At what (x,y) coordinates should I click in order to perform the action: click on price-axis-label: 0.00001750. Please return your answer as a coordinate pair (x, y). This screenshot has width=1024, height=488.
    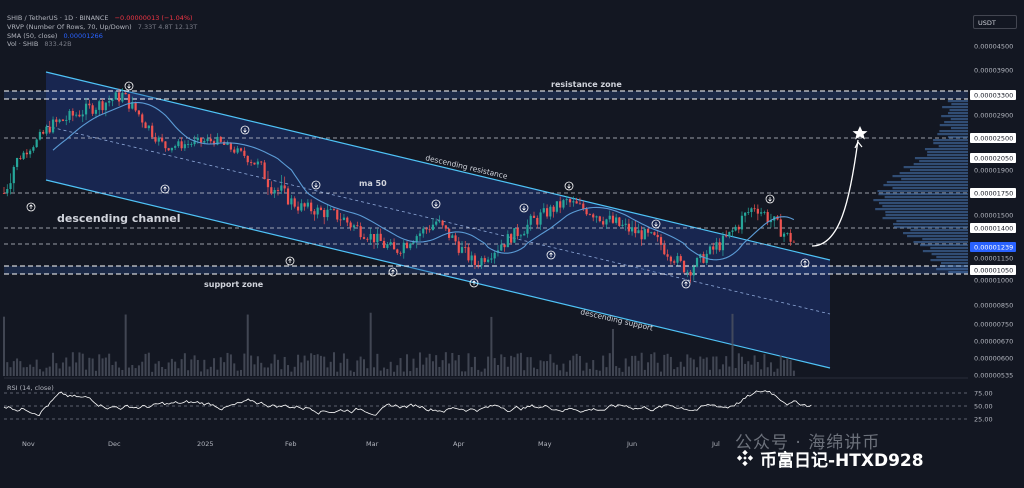
    Looking at the image, I should click on (993, 194).